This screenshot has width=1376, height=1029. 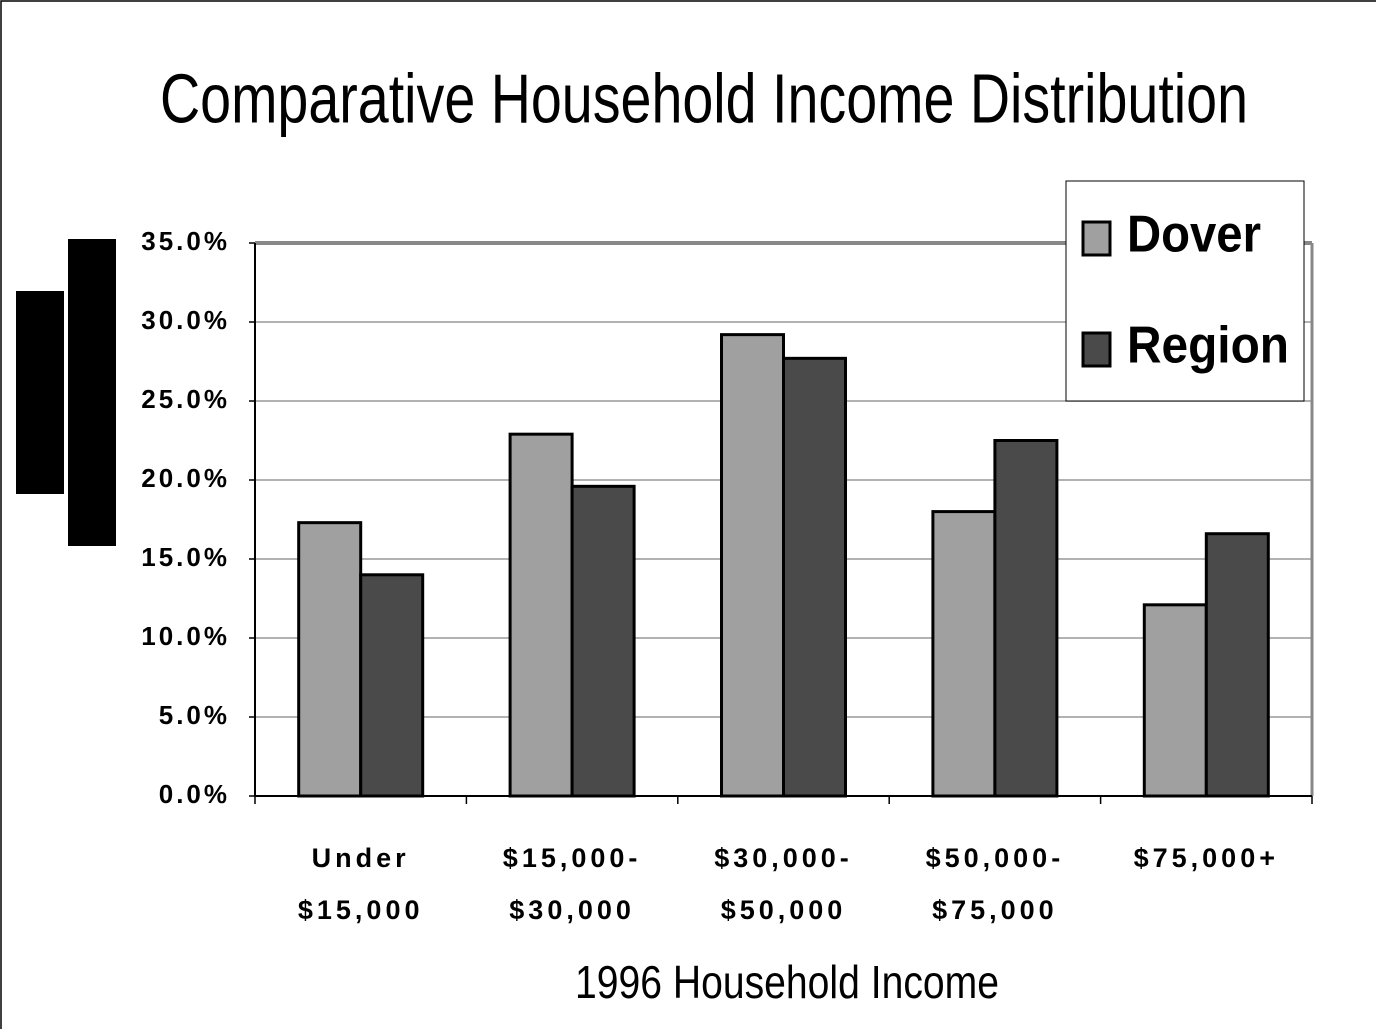 I want to click on y-tick-label: 5.0%, so click(x=194, y=715).